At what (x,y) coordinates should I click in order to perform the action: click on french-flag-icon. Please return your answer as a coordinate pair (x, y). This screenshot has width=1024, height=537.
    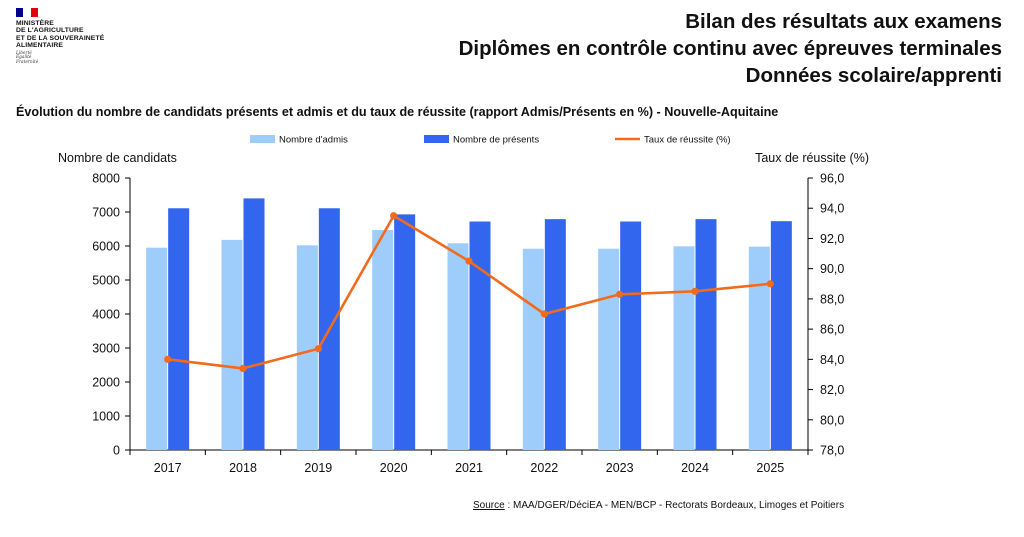
    Looking at the image, I should click on (27, 12).